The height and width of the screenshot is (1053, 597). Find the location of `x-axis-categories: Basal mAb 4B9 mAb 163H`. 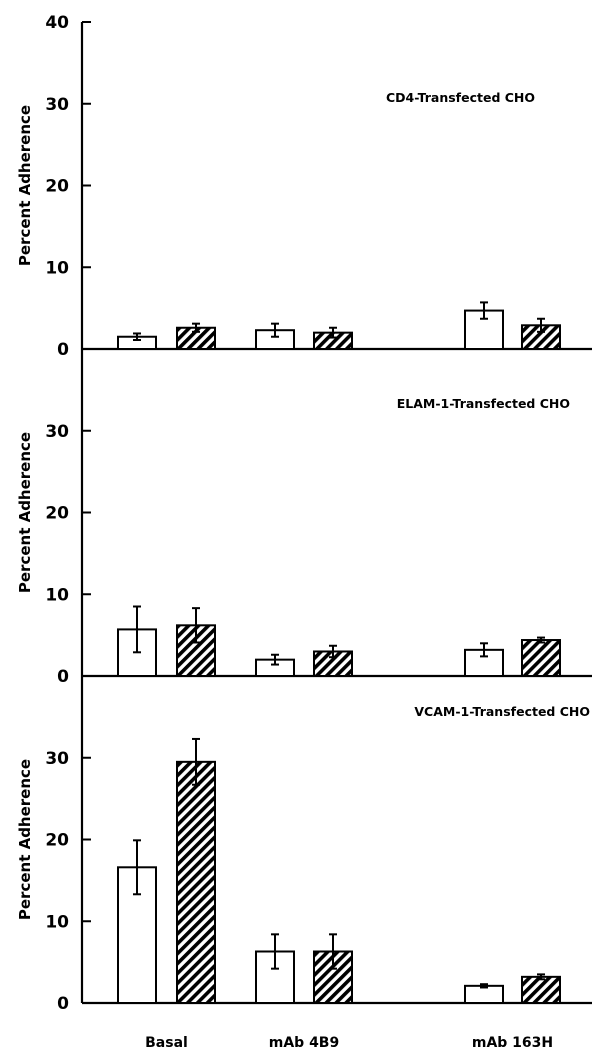

x-axis-categories: Basal mAb 4B9 mAb 163H is located at coordinates (349, 1043).